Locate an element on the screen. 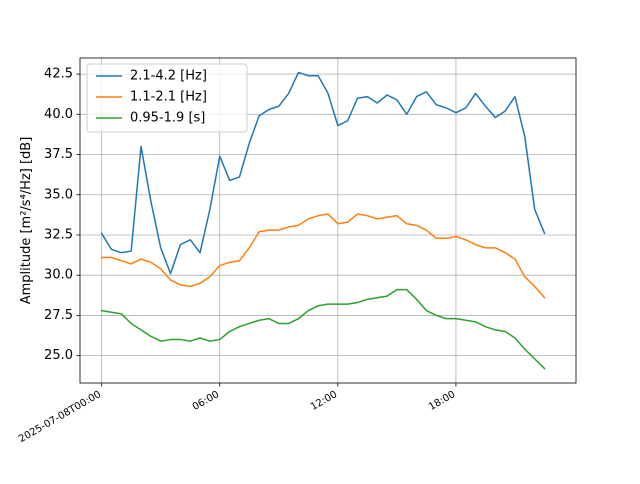 The width and height of the screenshot is (640, 484). y-tick-label: 27.5 is located at coordinates (58, 315).